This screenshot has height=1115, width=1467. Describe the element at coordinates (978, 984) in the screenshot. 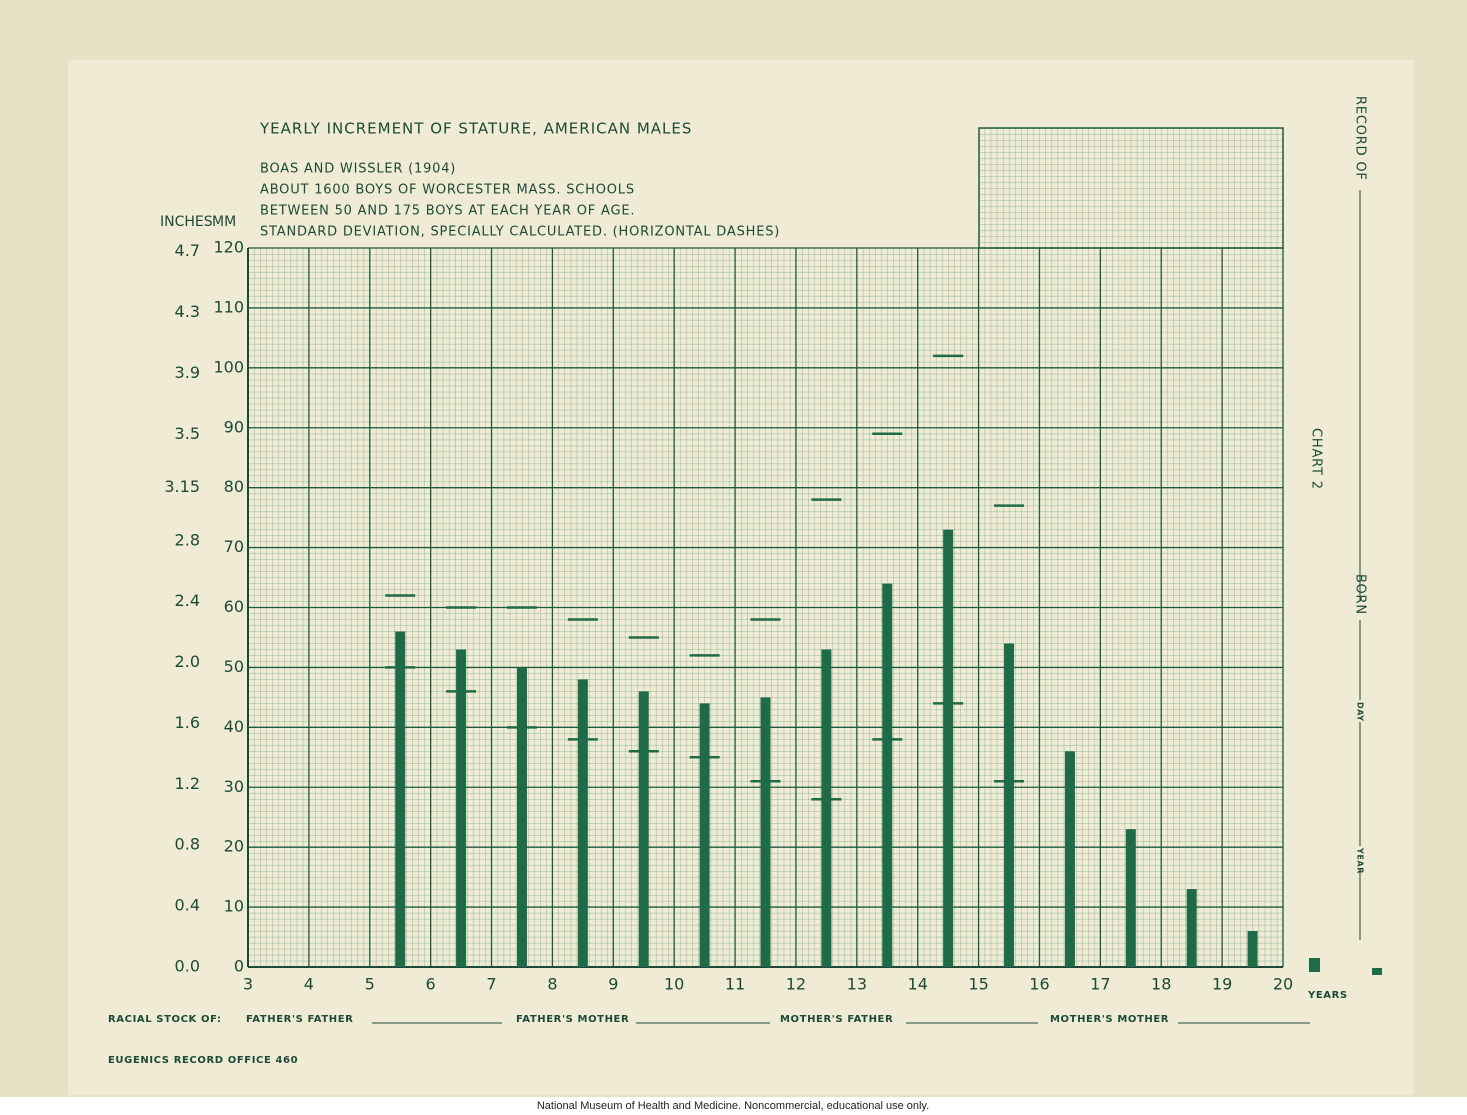

I see `x-tick-label: 15` at that location.